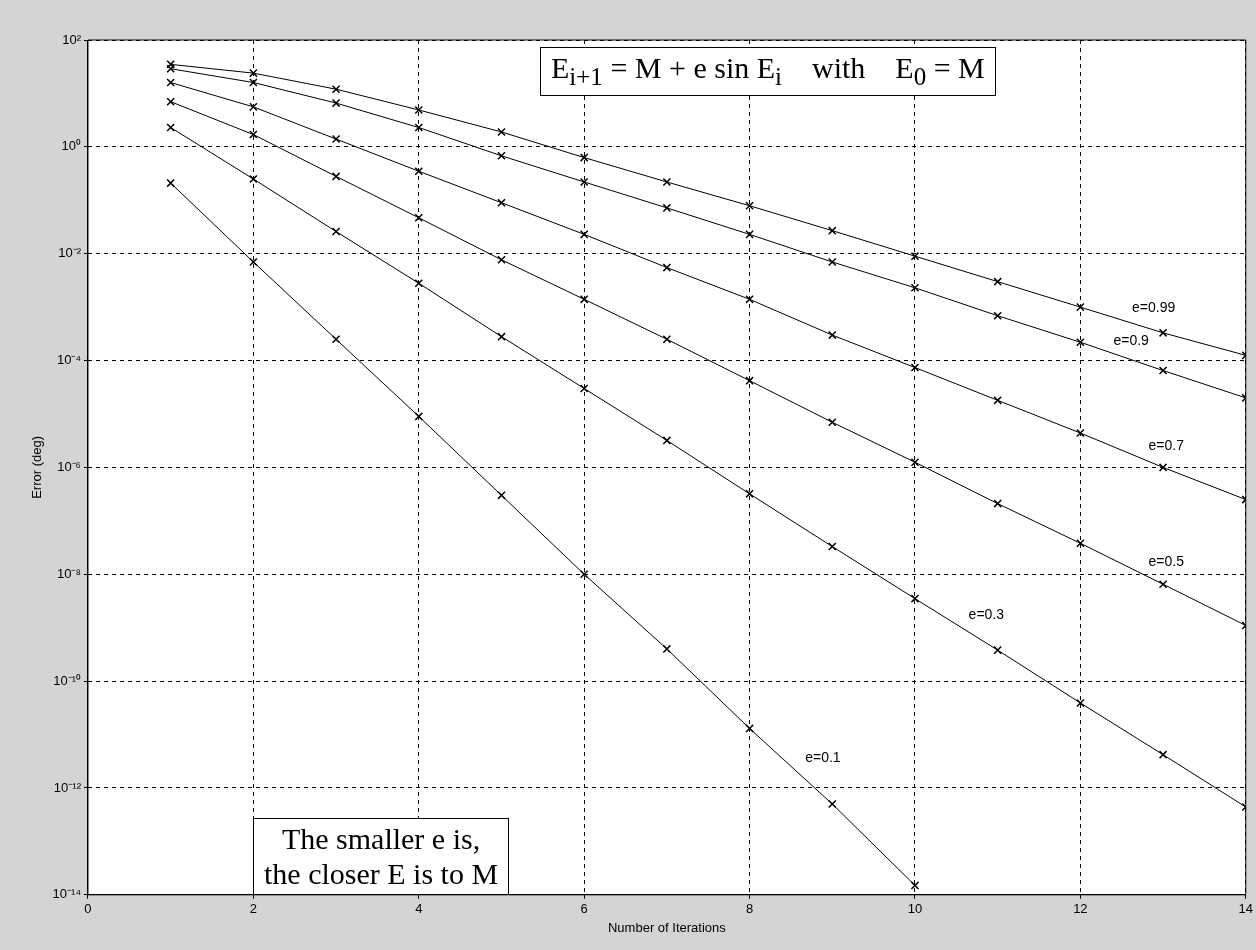 This screenshot has height=950, width=1256. Describe the element at coordinates (88, 909) in the screenshot. I see `x-tick-label: 0` at that location.